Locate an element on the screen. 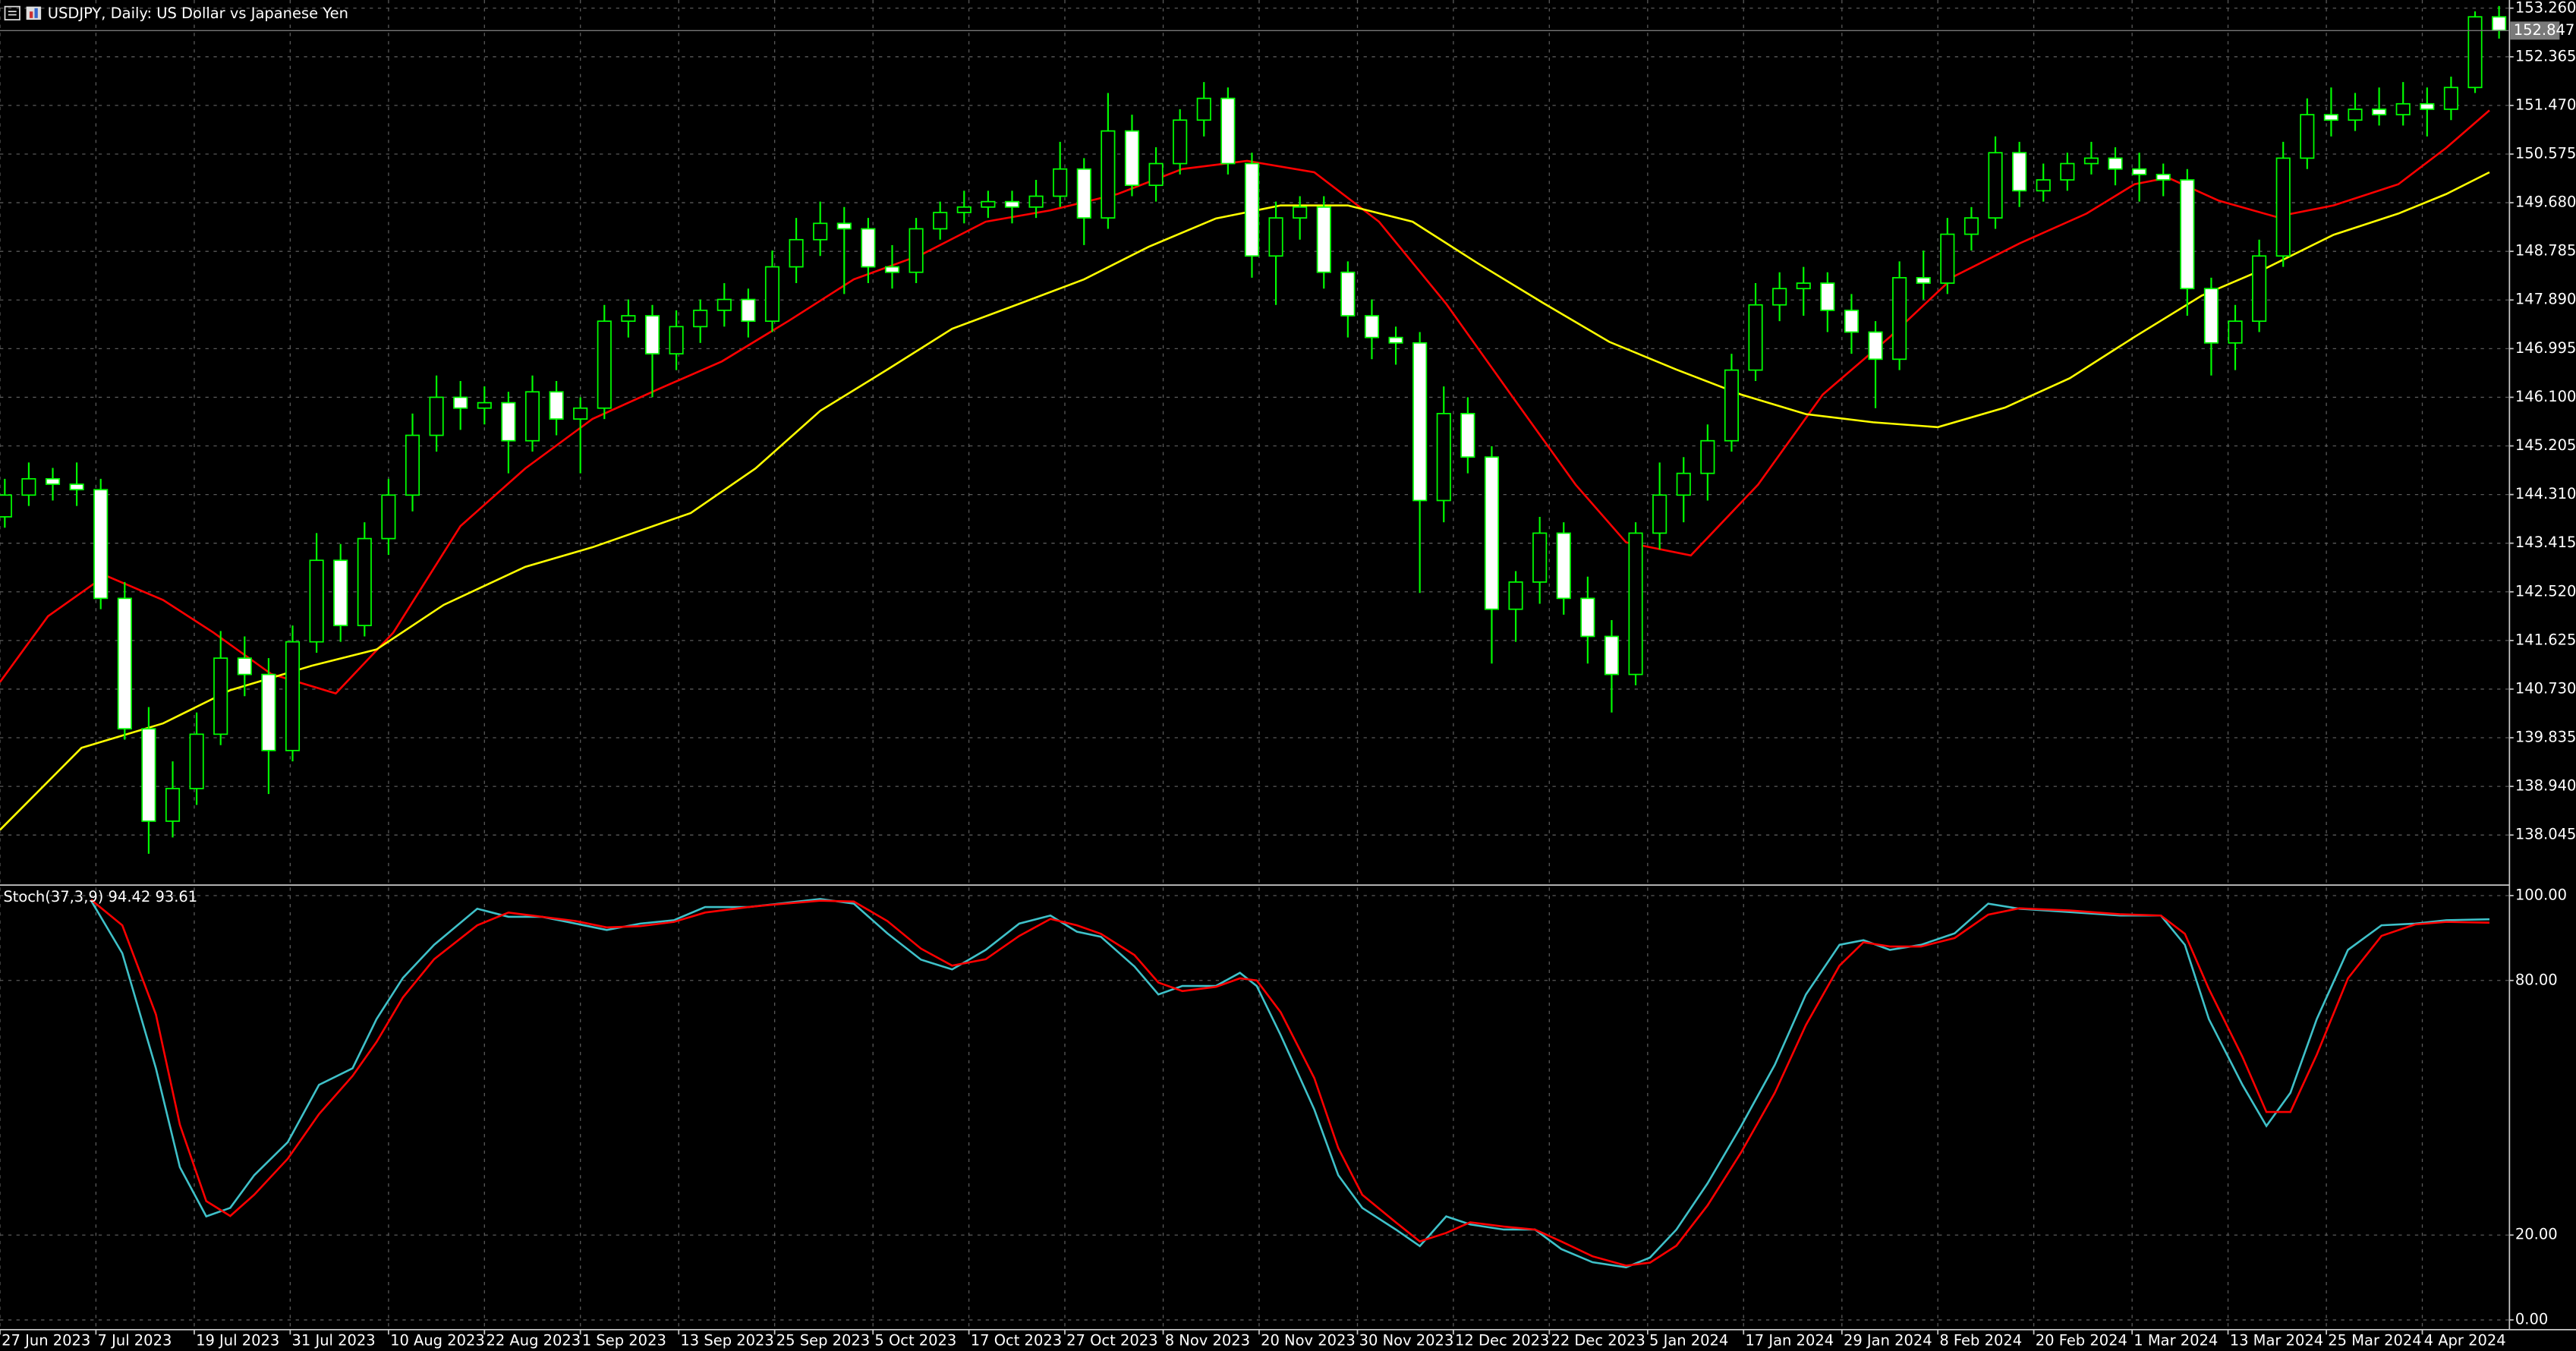  x-tick-label: 27 Oct 2023 is located at coordinates (1111, 1340).